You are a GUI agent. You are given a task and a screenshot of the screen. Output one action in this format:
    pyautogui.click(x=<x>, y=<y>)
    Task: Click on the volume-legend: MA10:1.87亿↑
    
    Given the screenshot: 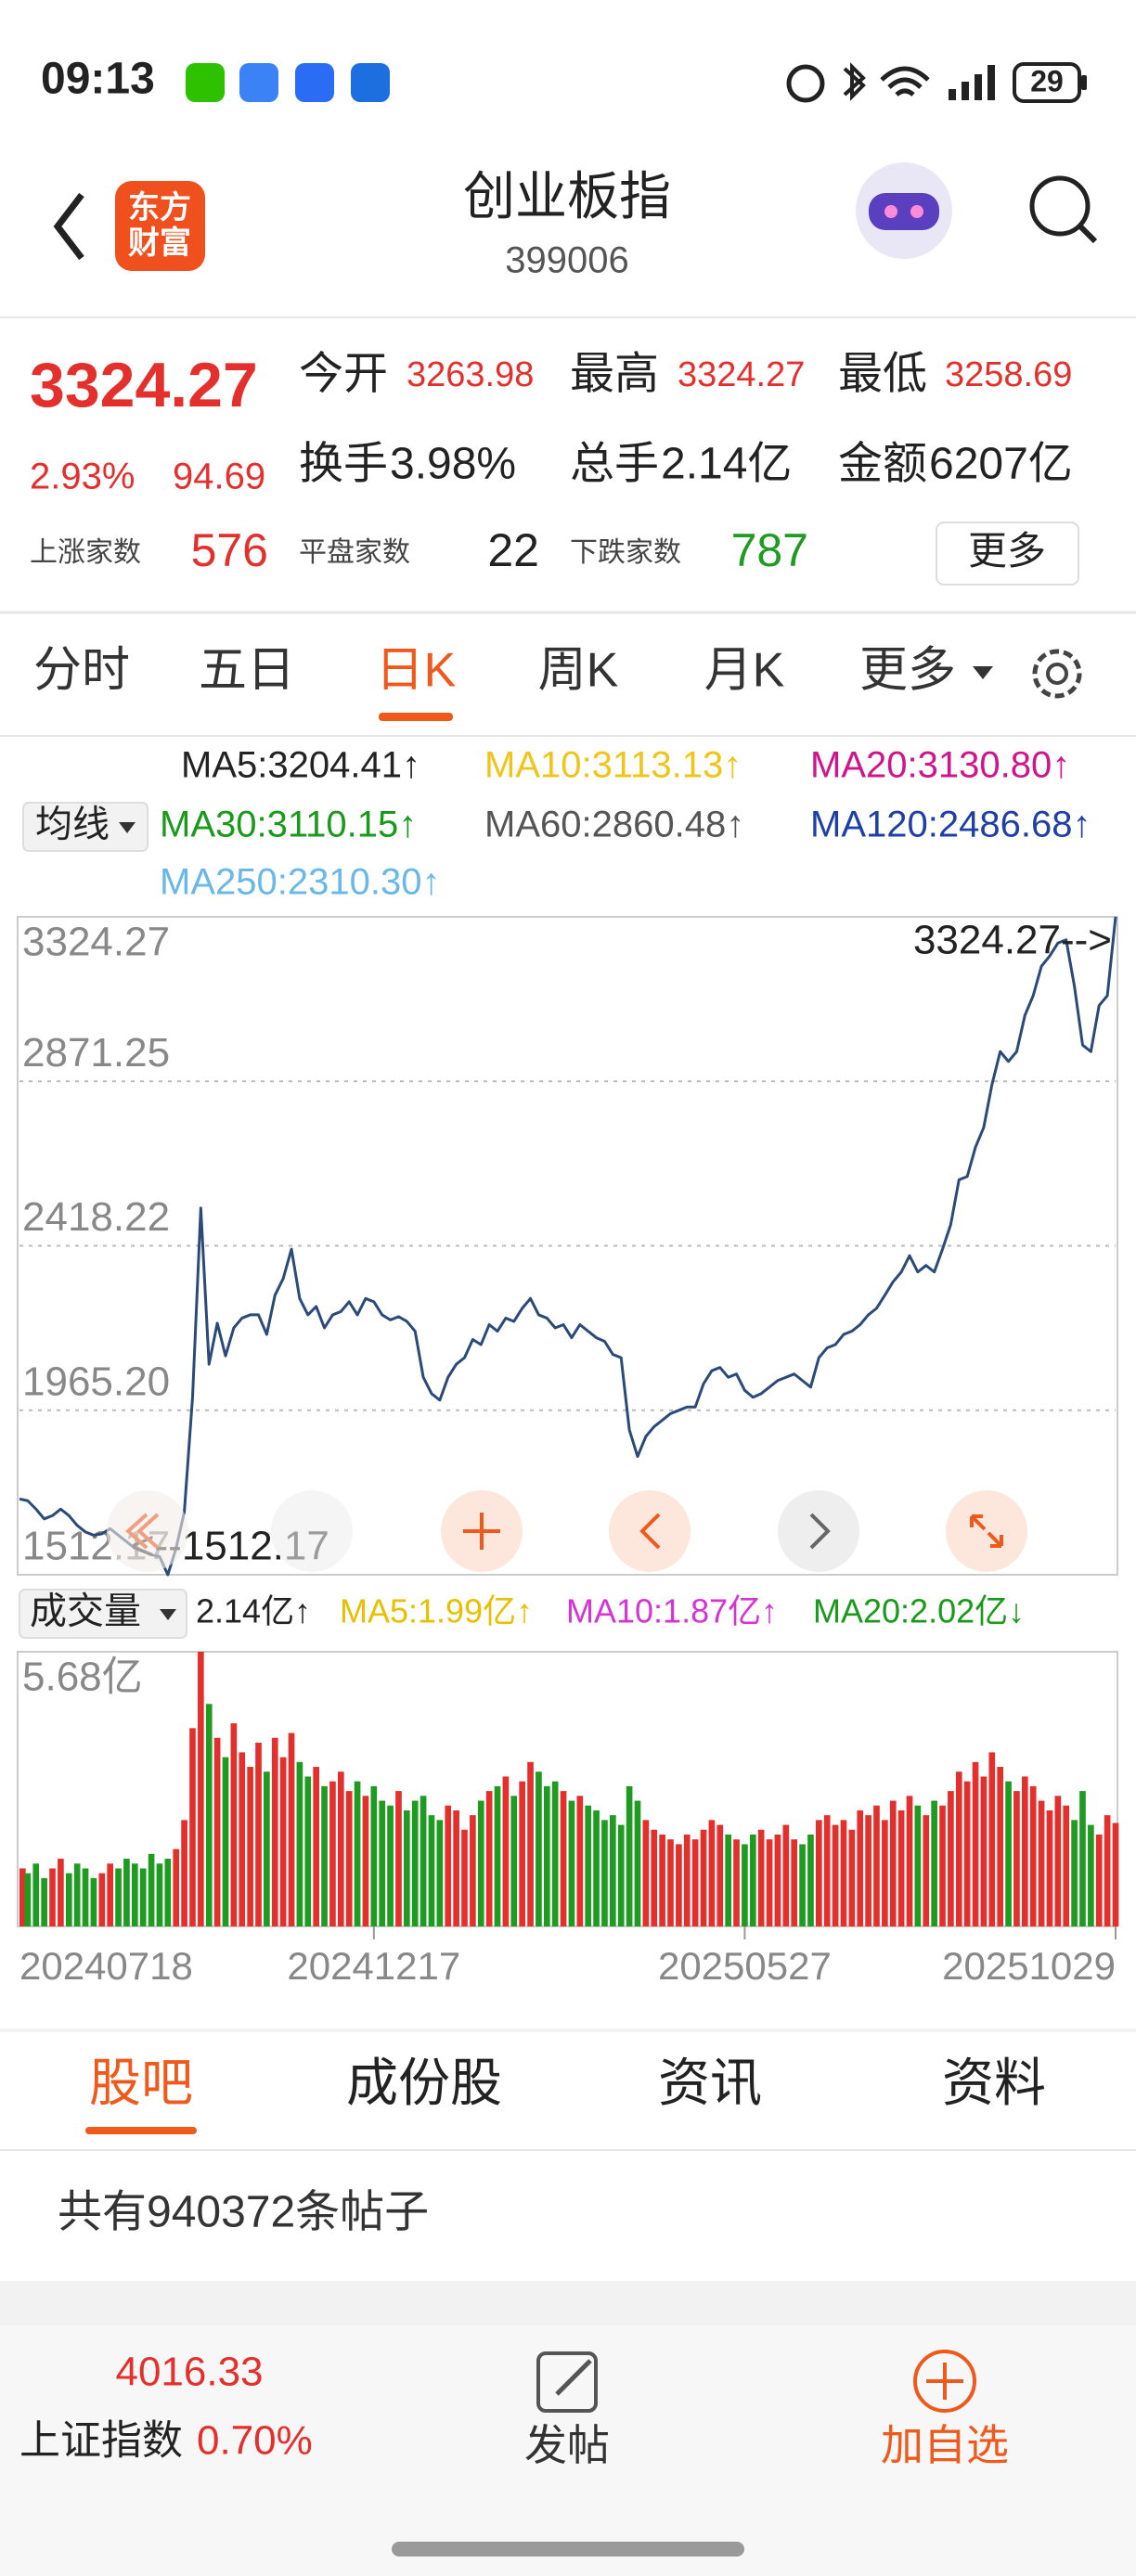 What is the action you would take?
    pyautogui.click(x=672, y=1611)
    